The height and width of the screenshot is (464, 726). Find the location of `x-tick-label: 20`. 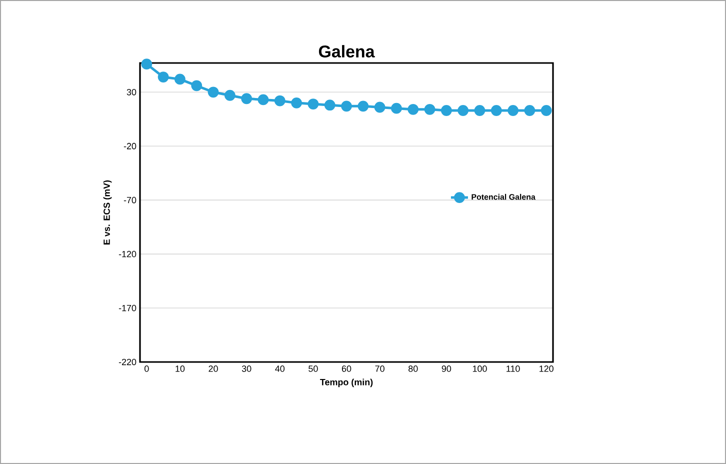

x-tick-label: 20 is located at coordinates (213, 369).